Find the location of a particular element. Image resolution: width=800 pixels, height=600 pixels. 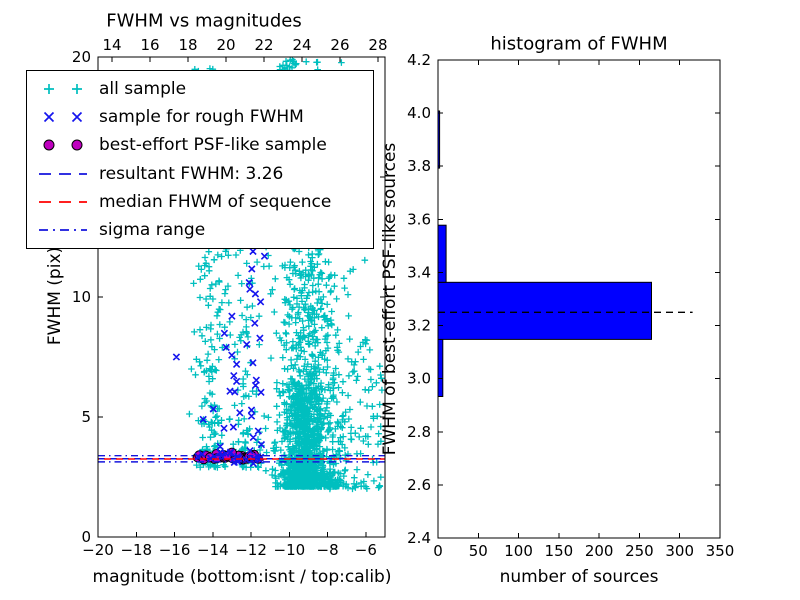

legend-label: all sample is located at coordinates (143, 89).